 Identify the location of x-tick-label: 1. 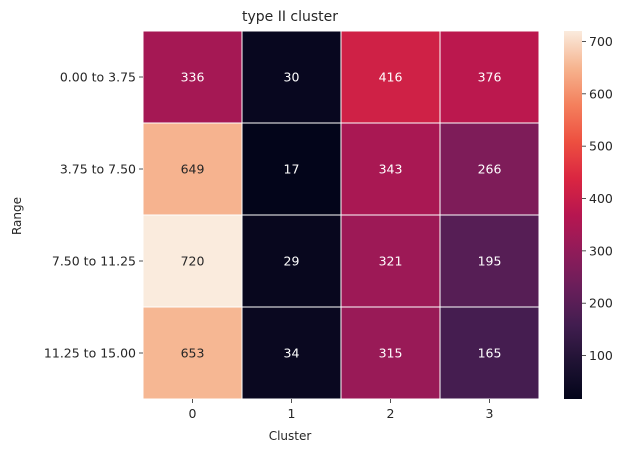
(292, 413).